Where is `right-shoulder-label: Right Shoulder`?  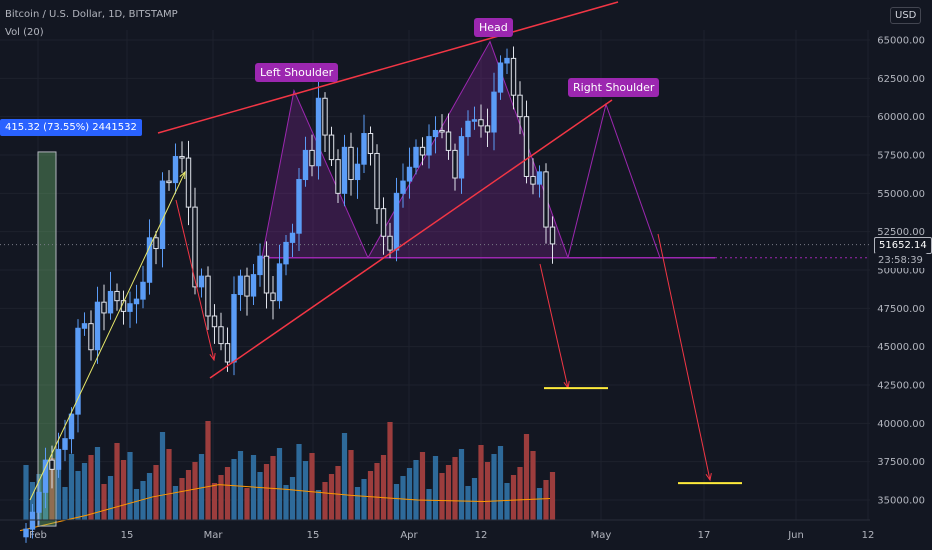
right-shoulder-label: Right Shoulder is located at coordinates (614, 87).